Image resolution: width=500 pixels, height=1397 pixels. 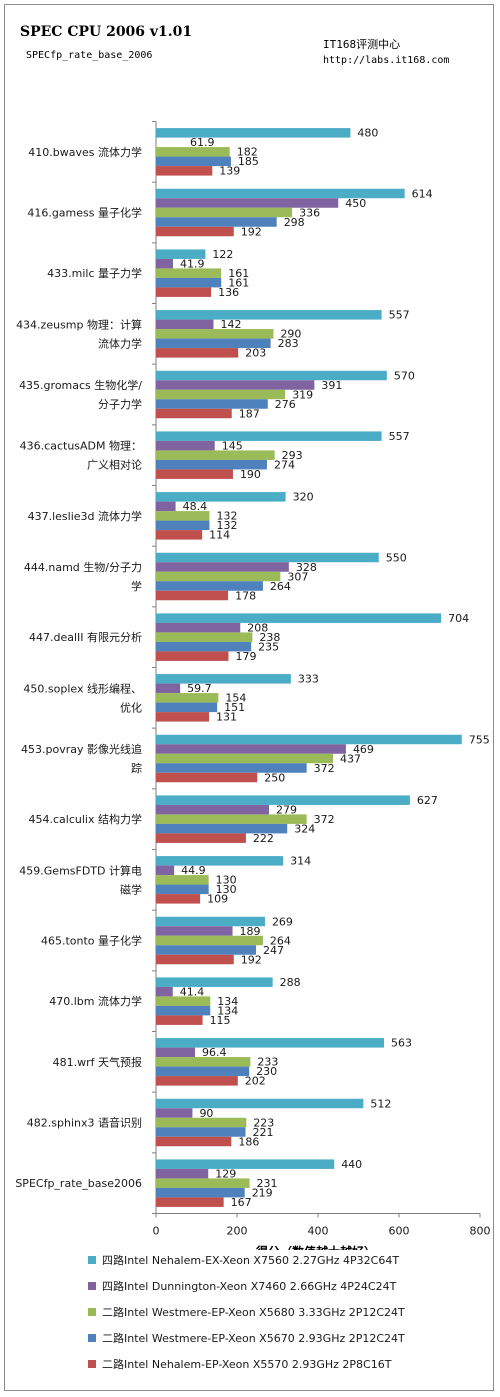 I want to click on data-label: 151, so click(x=234, y=707).